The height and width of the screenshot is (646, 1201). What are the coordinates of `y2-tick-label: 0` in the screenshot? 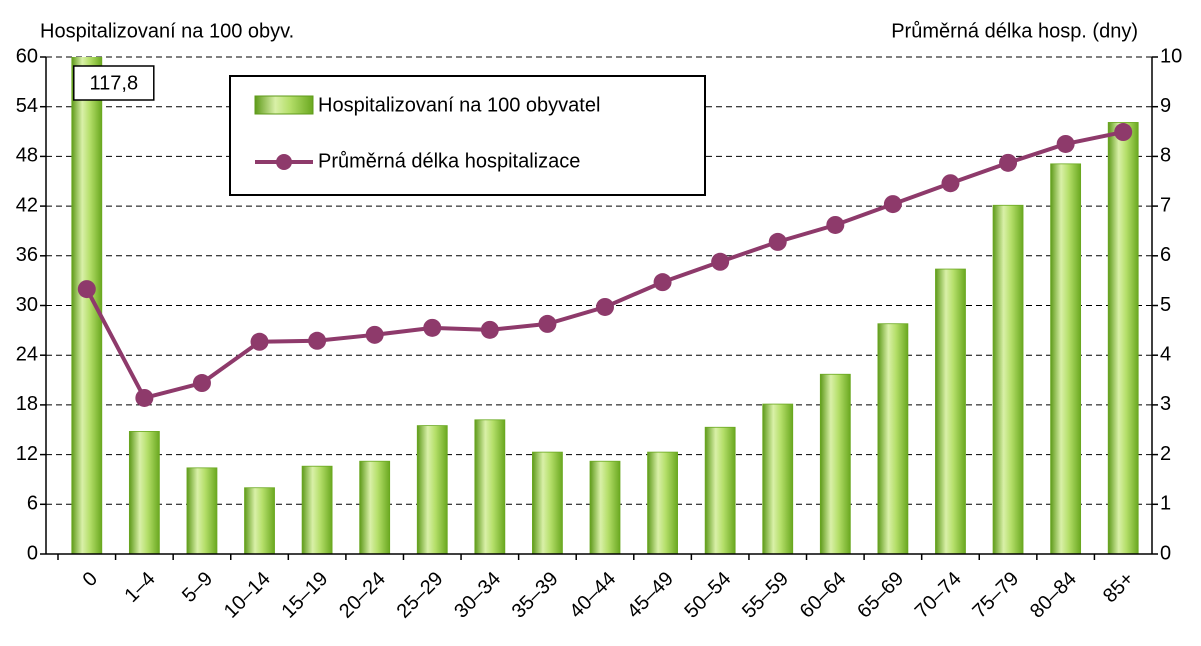 It's located at (1165, 553).